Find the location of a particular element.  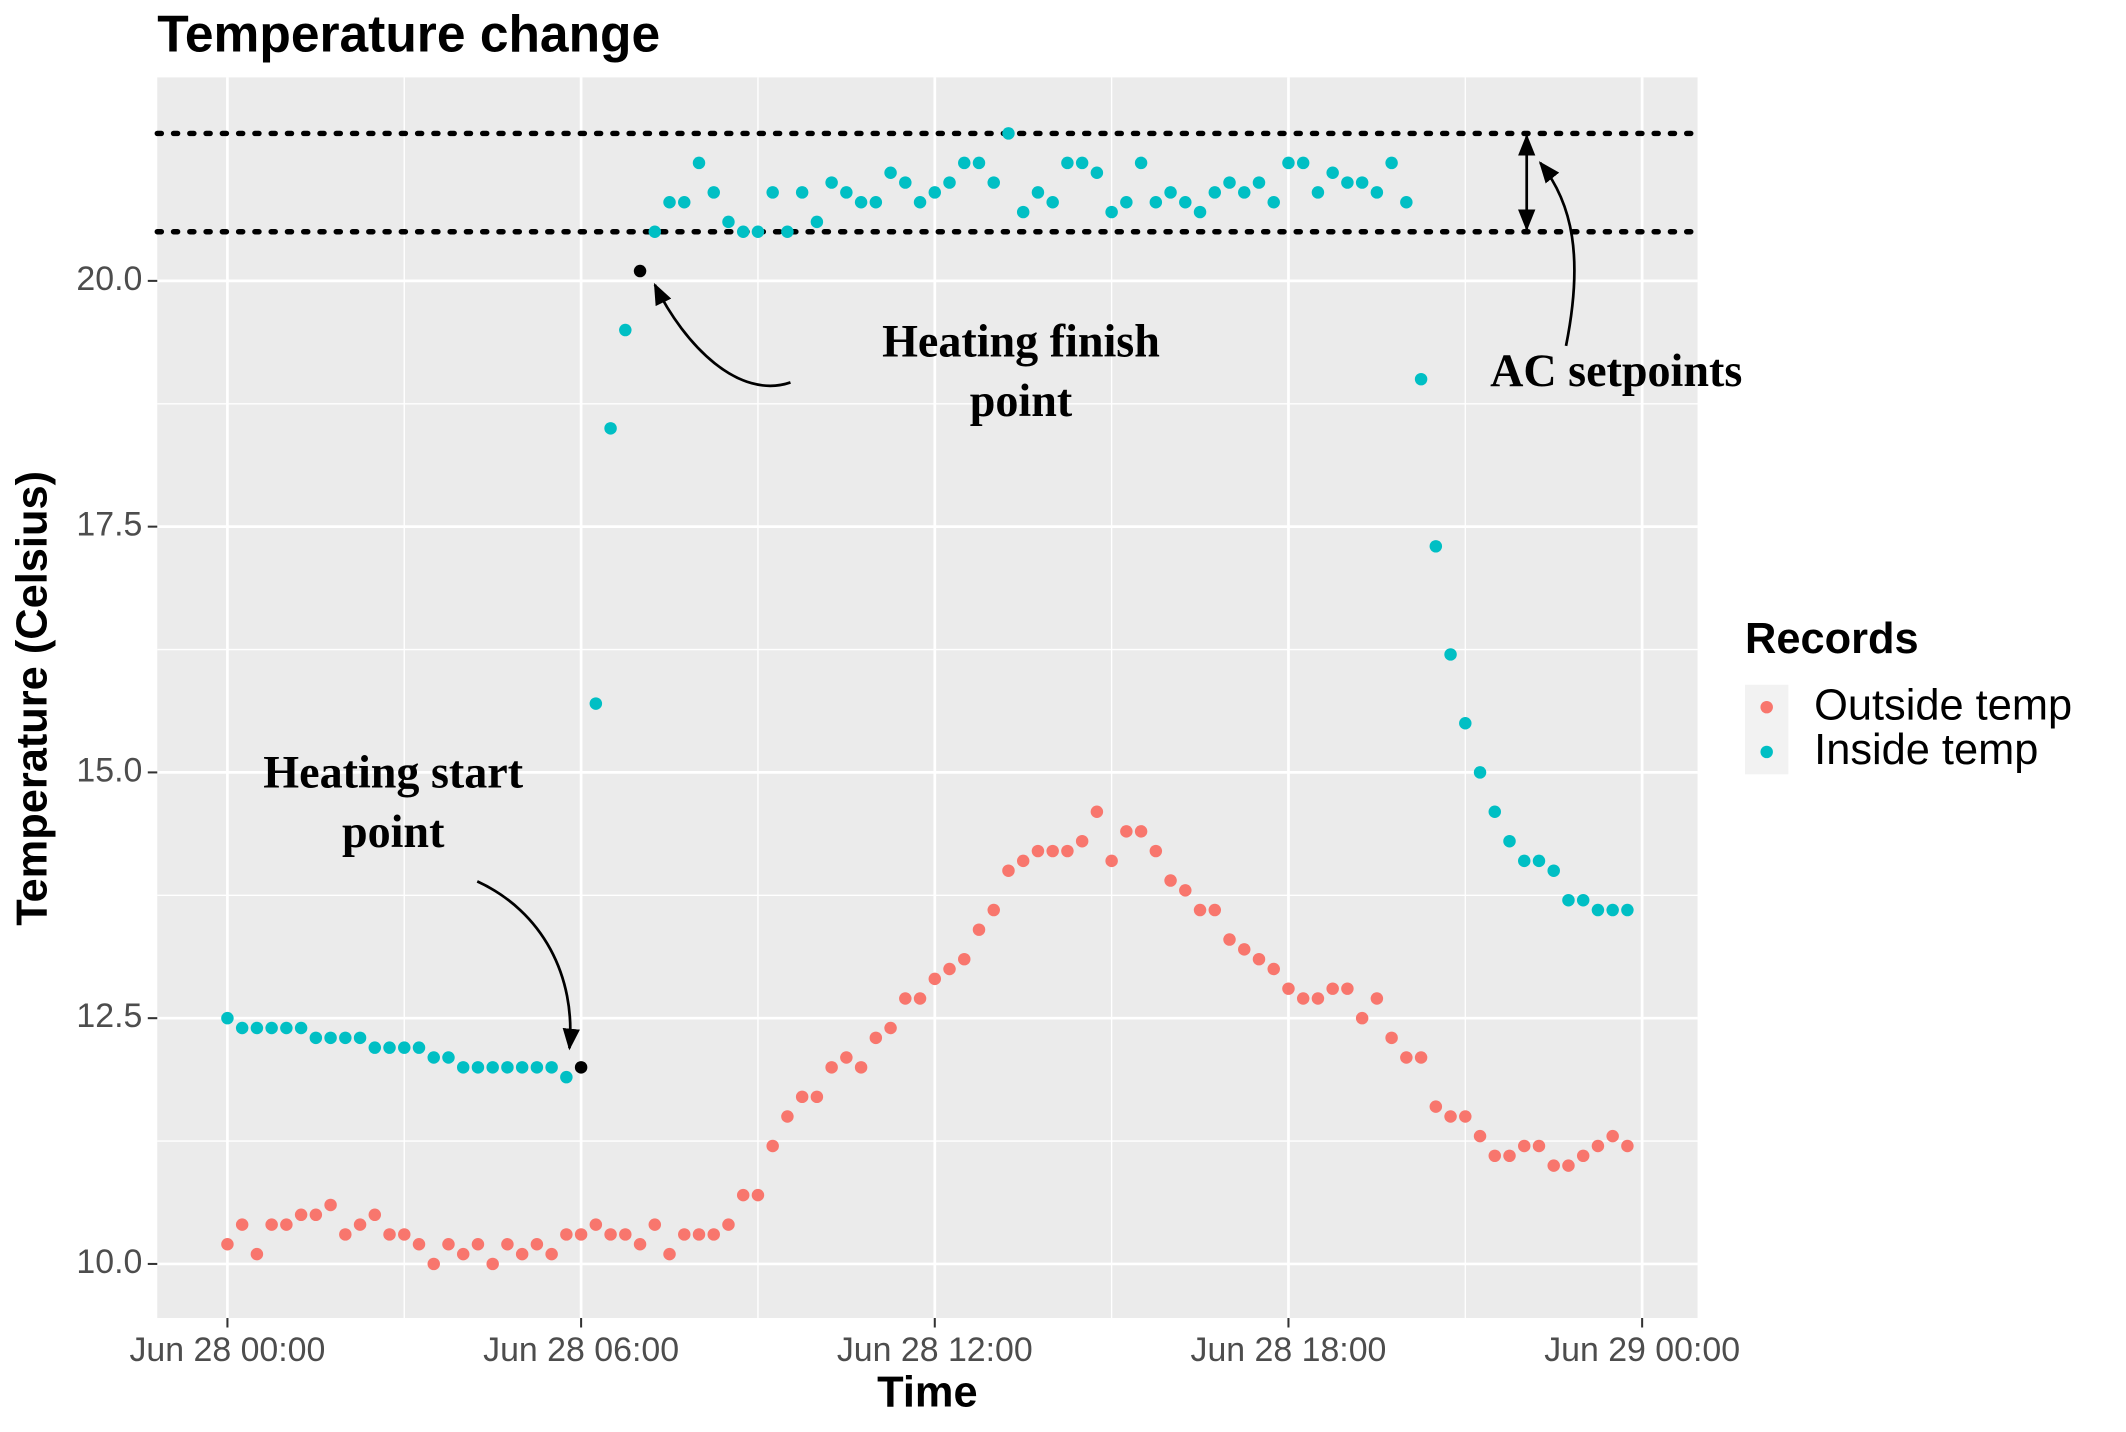

annotation-text: Heating finish is located at coordinates (1021, 340).